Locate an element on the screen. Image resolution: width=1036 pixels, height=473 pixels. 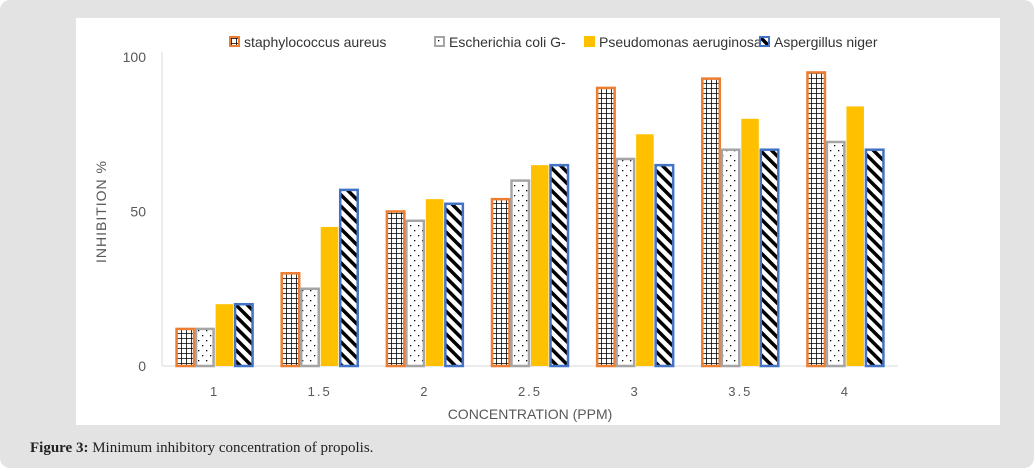
y-tick-label: 100 is located at coordinates (135, 57).